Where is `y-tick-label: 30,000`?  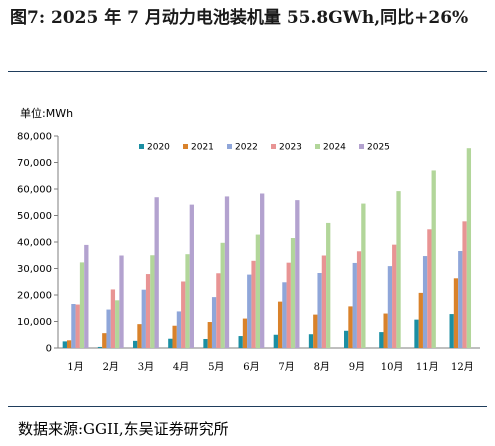
y-tick-label: 30,000 is located at coordinates (34, 269).